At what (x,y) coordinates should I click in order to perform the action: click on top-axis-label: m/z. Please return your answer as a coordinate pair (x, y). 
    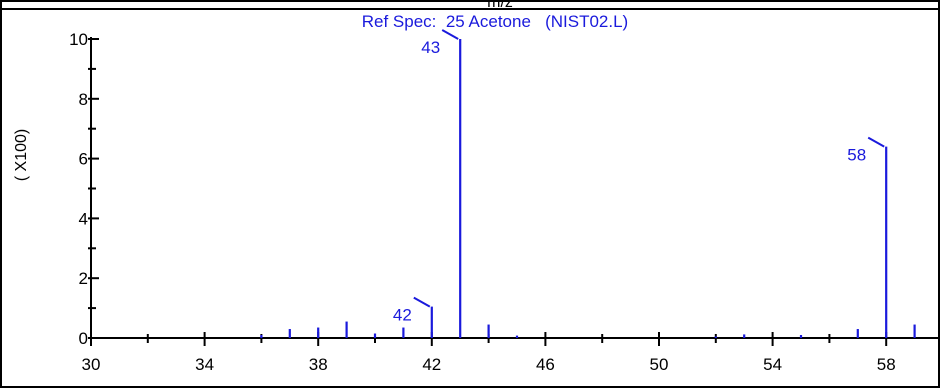
    Looking at the image, I should click on (500, 5).